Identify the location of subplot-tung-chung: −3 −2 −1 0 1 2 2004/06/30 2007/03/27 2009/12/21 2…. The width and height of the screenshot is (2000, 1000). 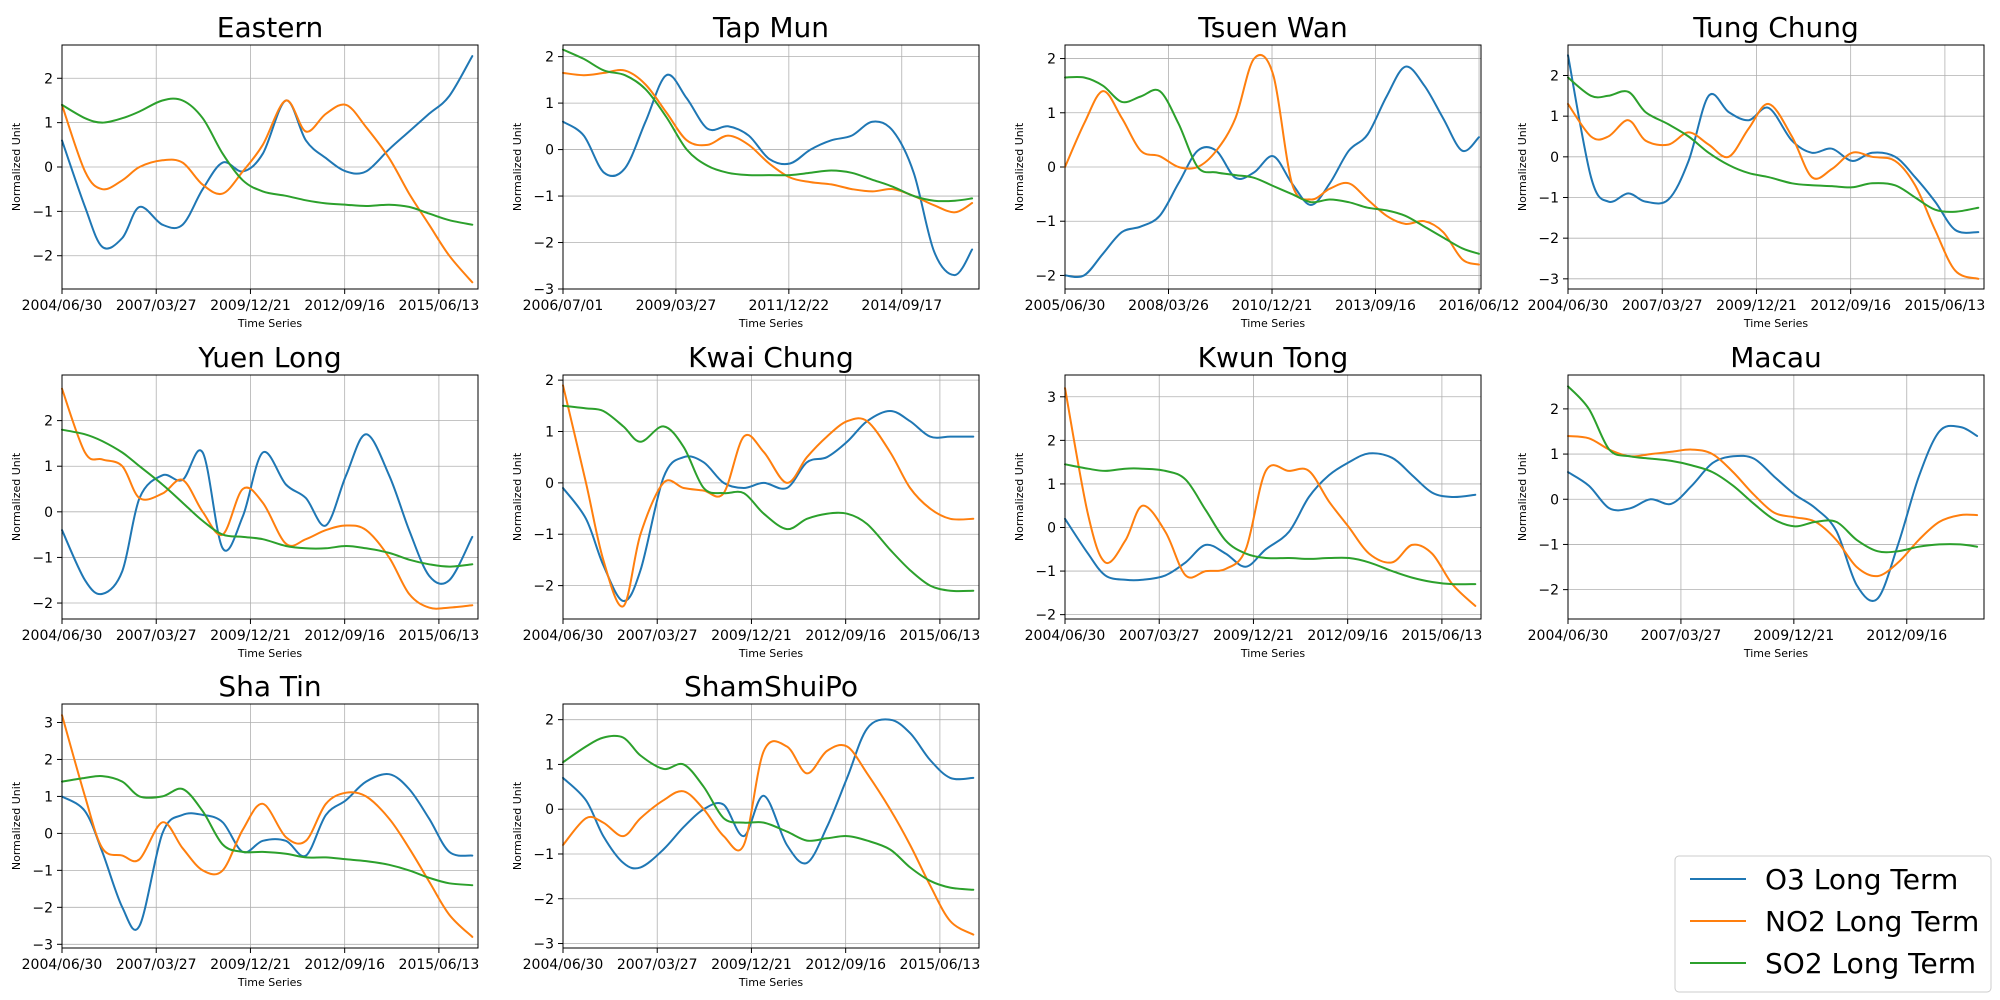
(1750, 170).